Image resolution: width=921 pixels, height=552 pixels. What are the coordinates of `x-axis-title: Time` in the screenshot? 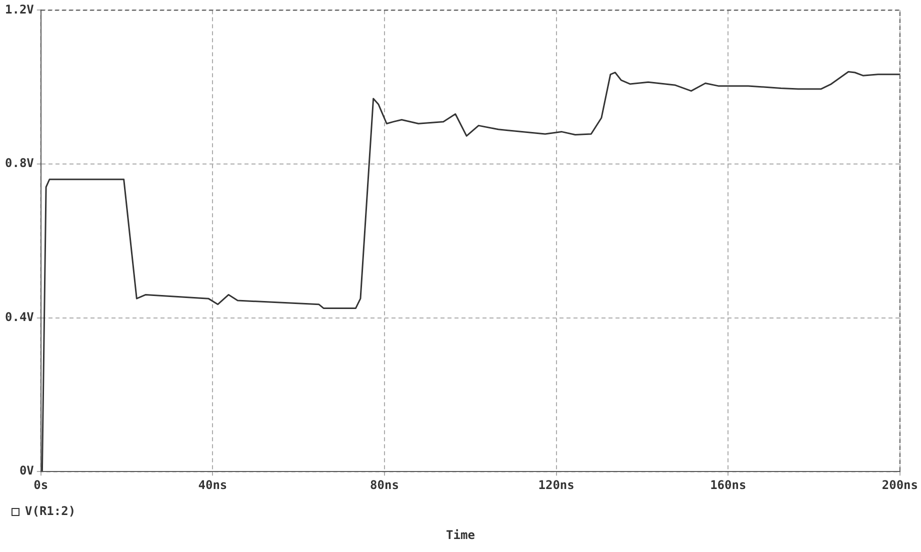 It's located at (460, 535).